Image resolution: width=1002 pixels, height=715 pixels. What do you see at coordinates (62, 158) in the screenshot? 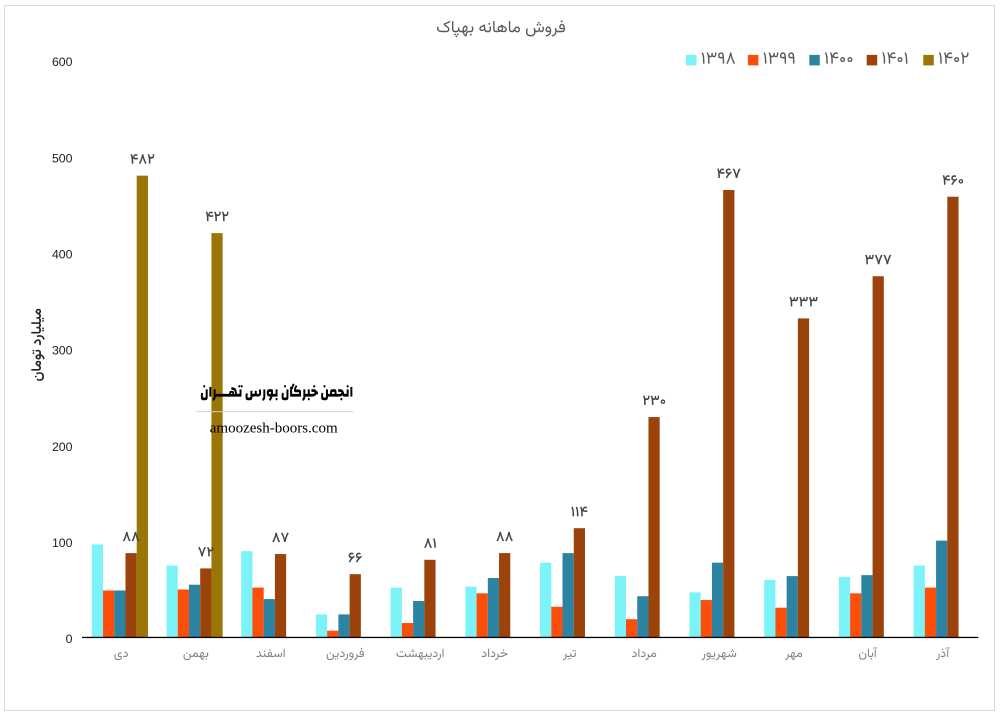
I see `svg-text: 500` at bounding box center [62, 158].